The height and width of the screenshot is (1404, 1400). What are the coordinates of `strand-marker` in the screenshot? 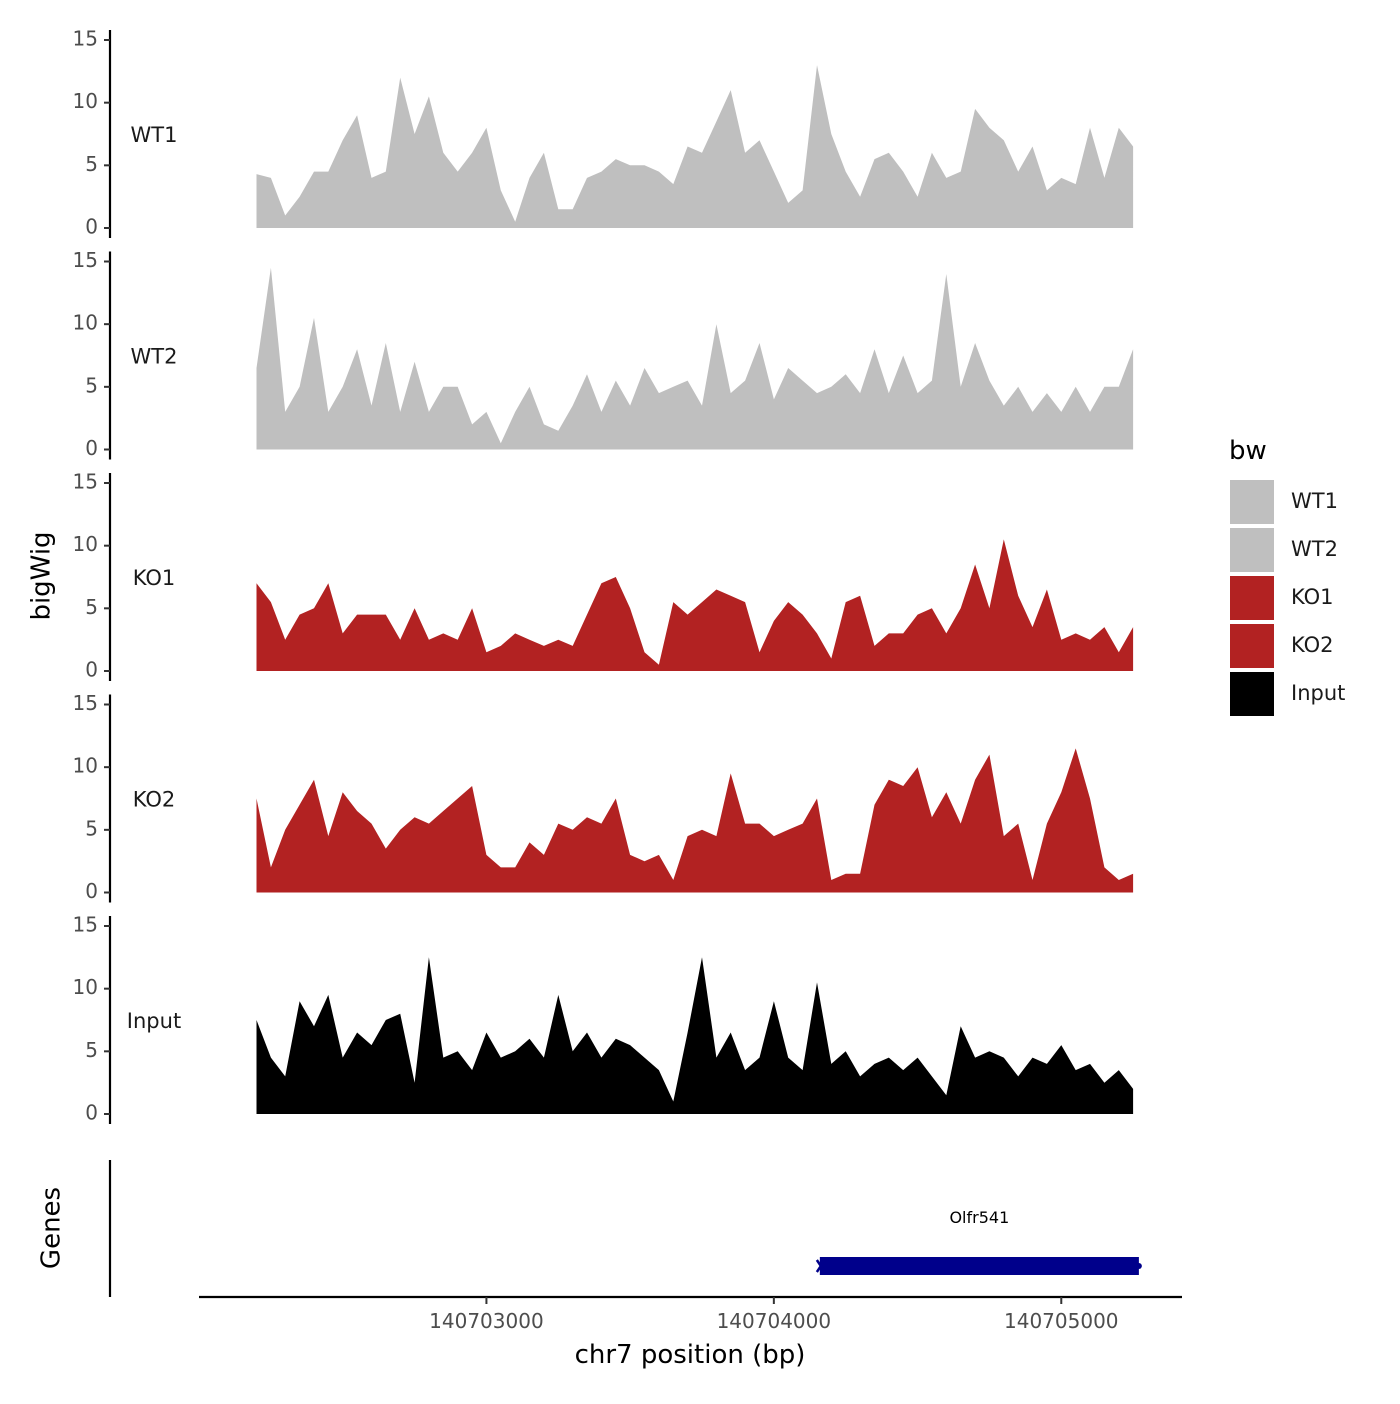 It's located at (820, 1266).